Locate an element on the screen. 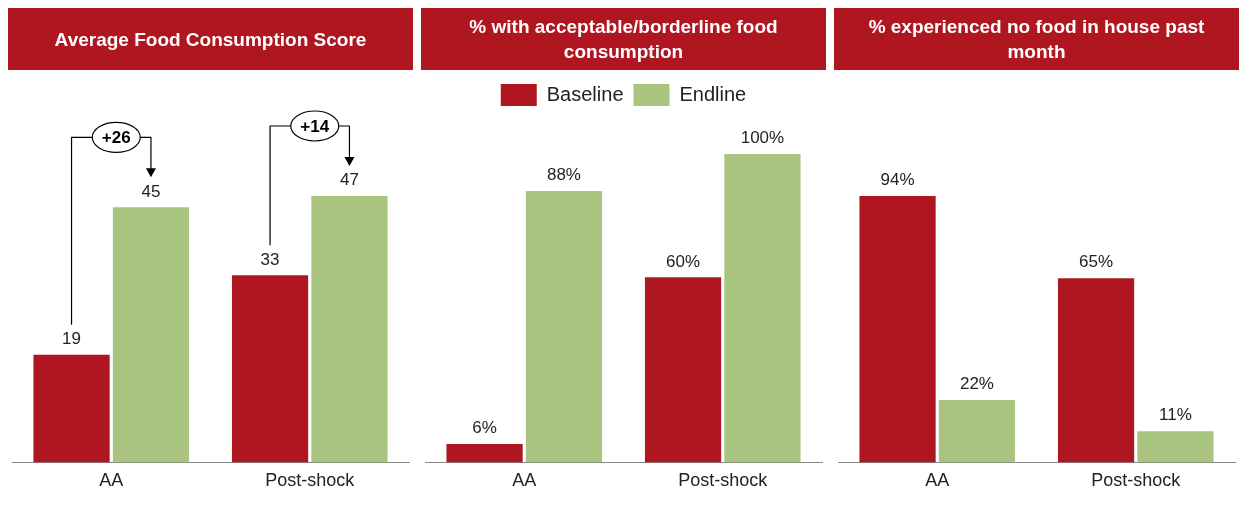  data-label: 33 is located at coordinates (270, 259).